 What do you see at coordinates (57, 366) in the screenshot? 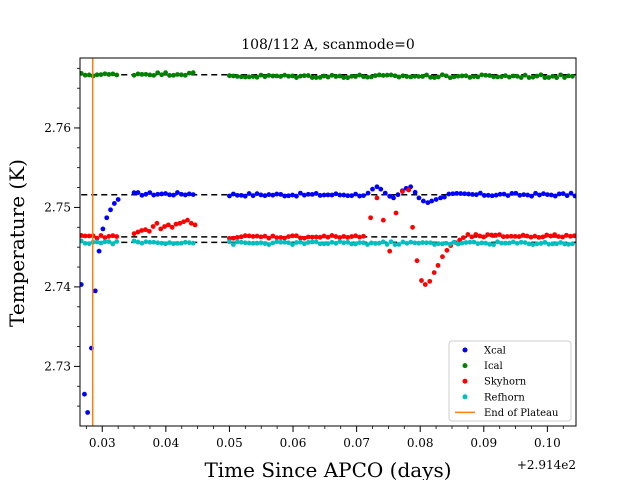
I see `y-tick-label: 2.73` at bounding box center [57, 366].